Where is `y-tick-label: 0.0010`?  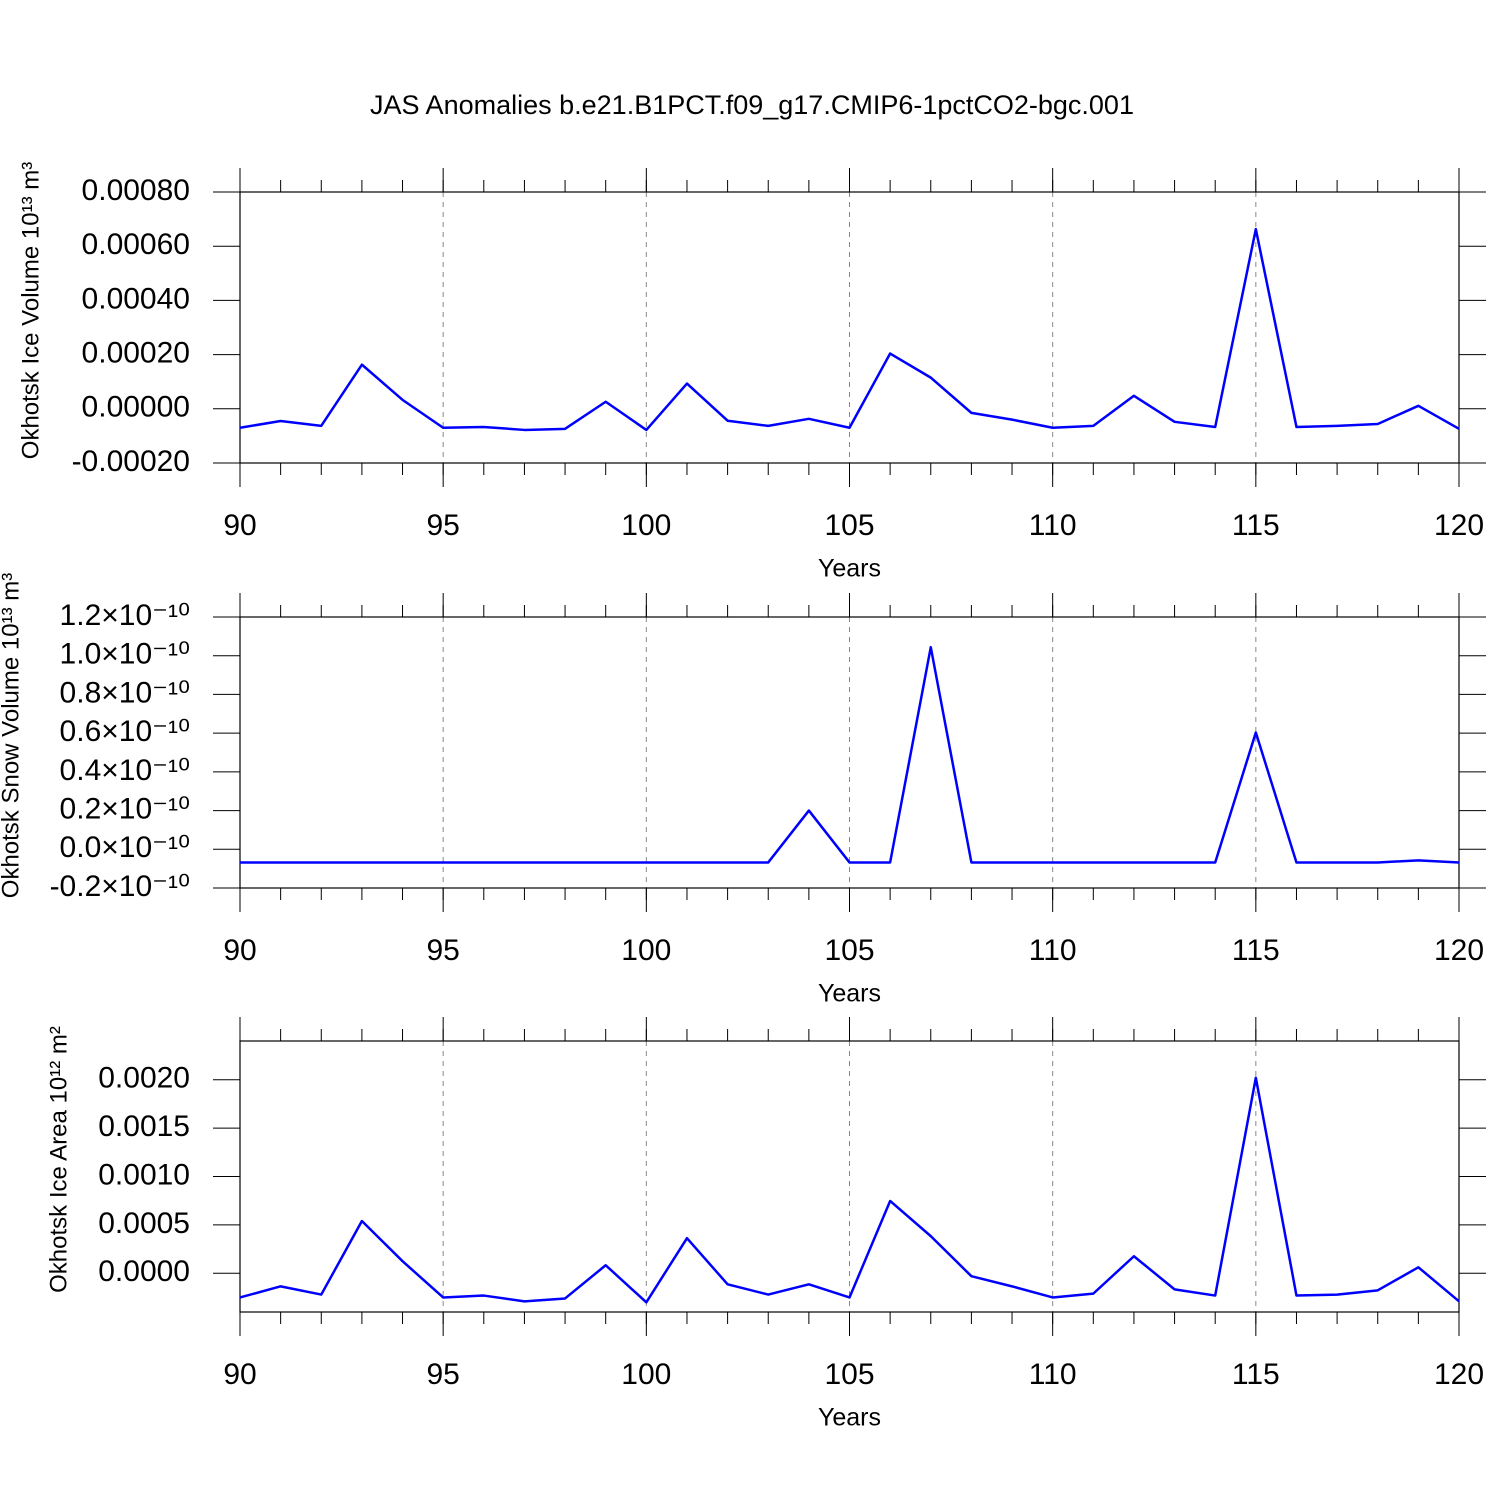
y-tick-label: 0.0010 is located at coordinates (144, 1174).